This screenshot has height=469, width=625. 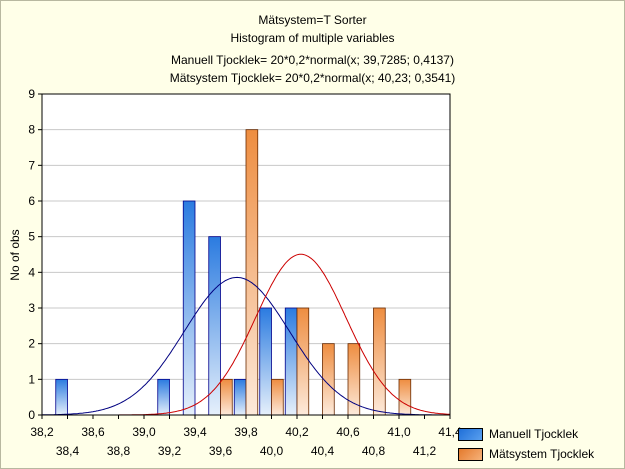 I want to click on x-tick-label: 39,8, so click(x=246, y=432).